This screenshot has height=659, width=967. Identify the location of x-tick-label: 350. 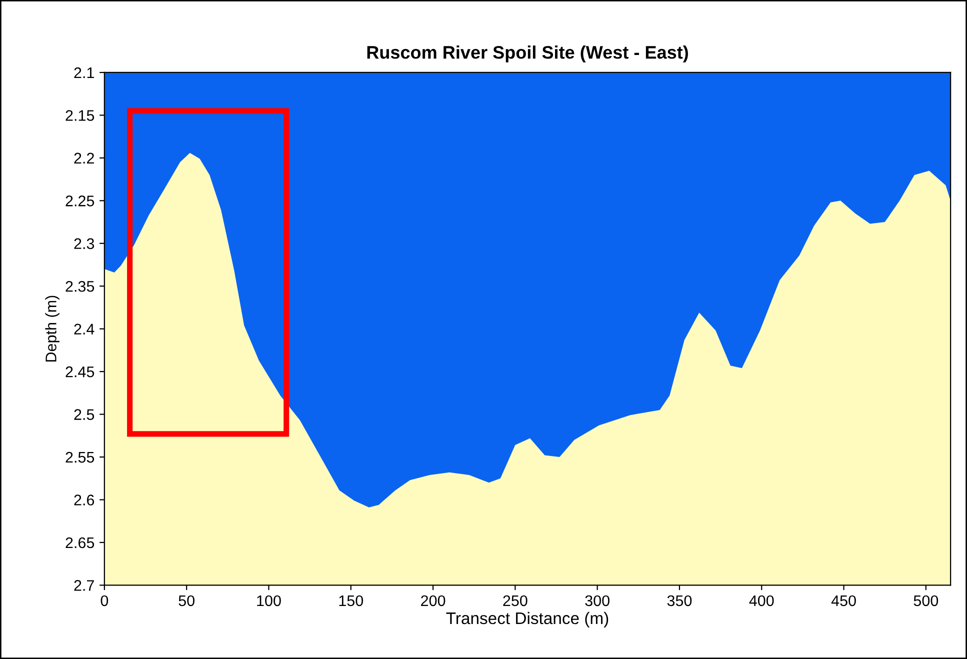
(679, 600).